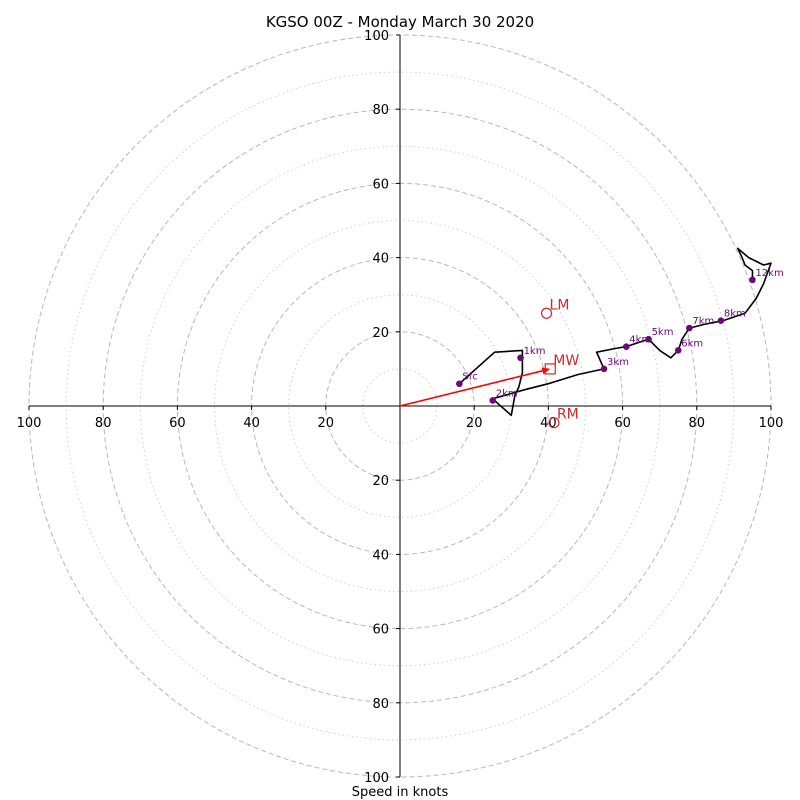 The width and height of the screenshot is (800, 800). I want to click on marker-MW, so click(550, 369).